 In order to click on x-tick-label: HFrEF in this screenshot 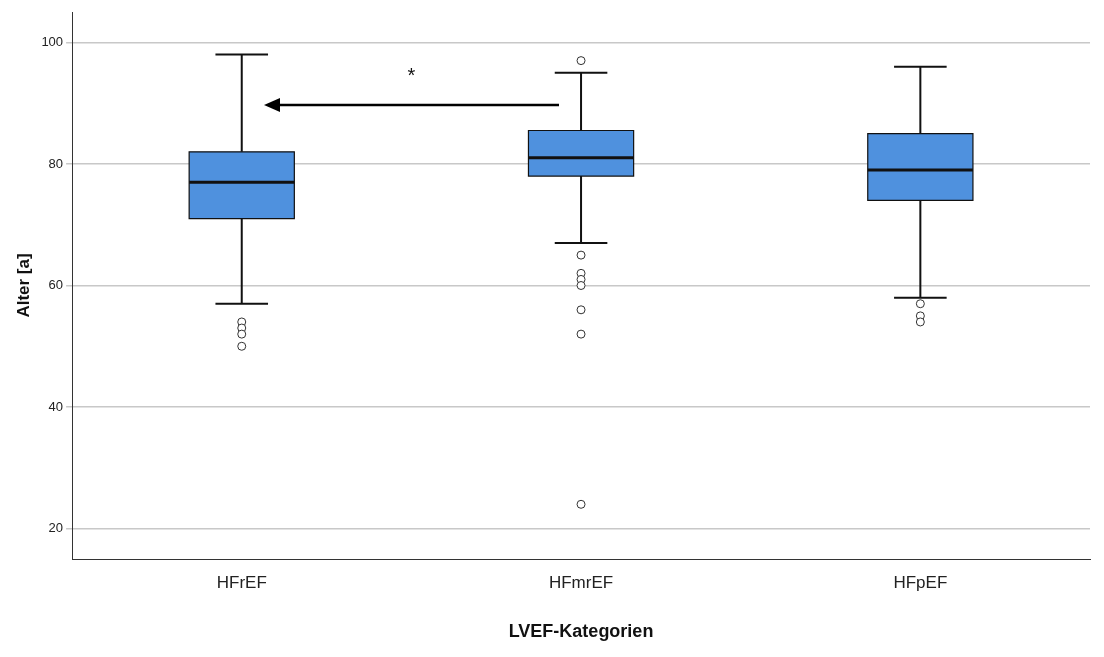, I will do `click(241, 582)`.